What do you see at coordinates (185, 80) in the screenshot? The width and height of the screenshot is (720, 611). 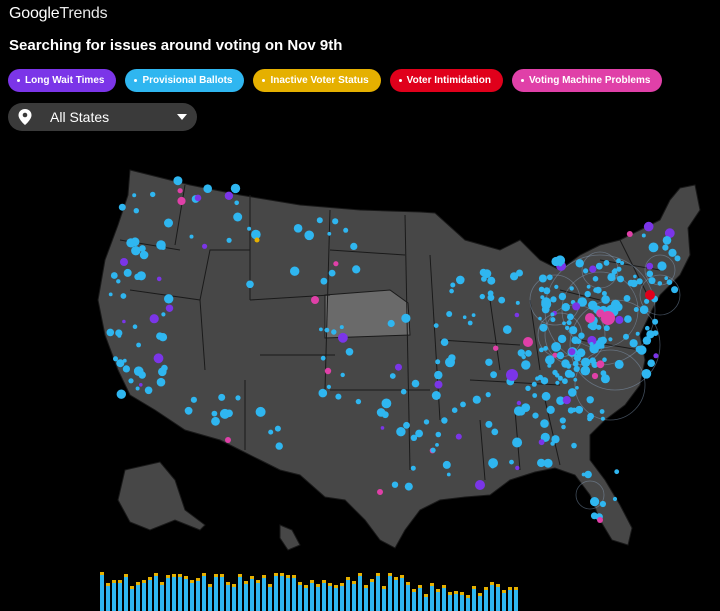 I see `filter-chip-provisional-ballots: Provisional Ballots` at bounding box center [185, 80].